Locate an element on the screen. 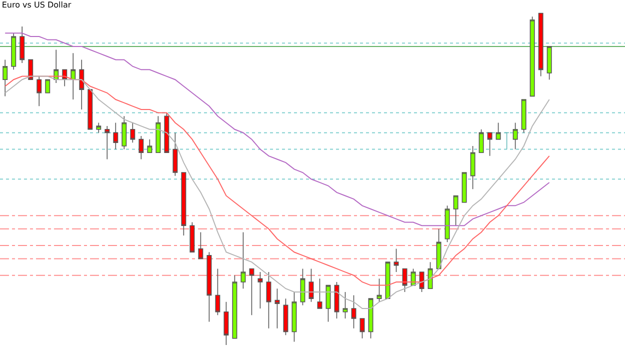  chart-title: Euro vs US Dollar is located at coordinates (37, 5).